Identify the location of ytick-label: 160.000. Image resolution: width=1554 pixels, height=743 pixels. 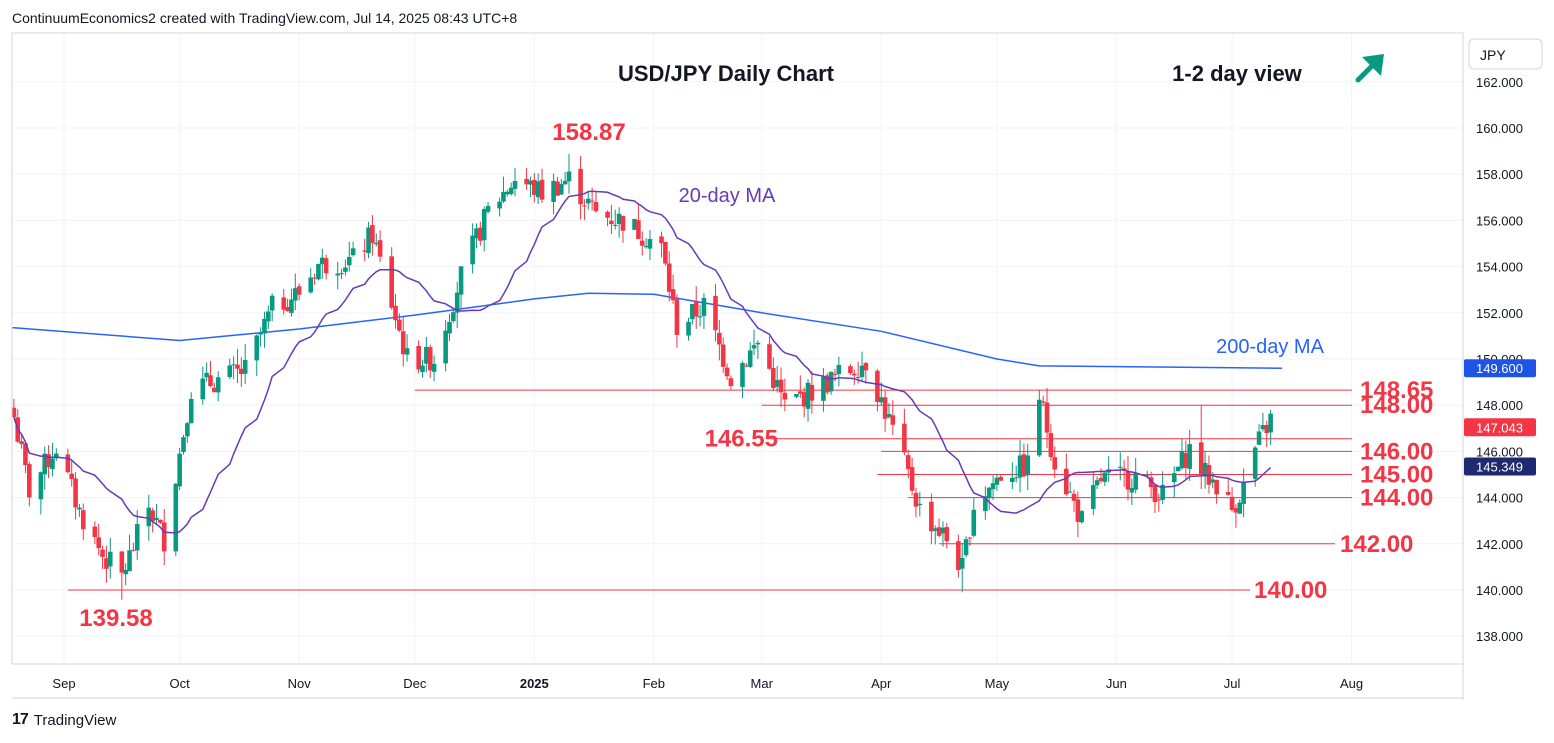
(1499, 128).